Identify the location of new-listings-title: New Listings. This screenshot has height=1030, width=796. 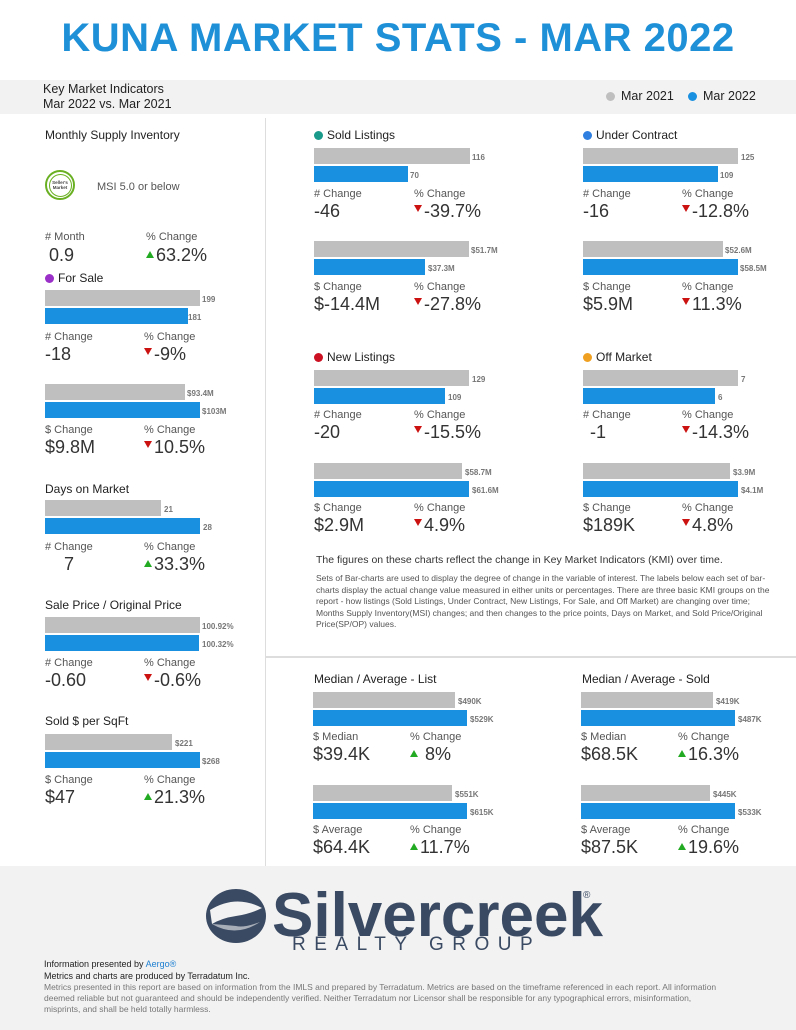
(354, 357).